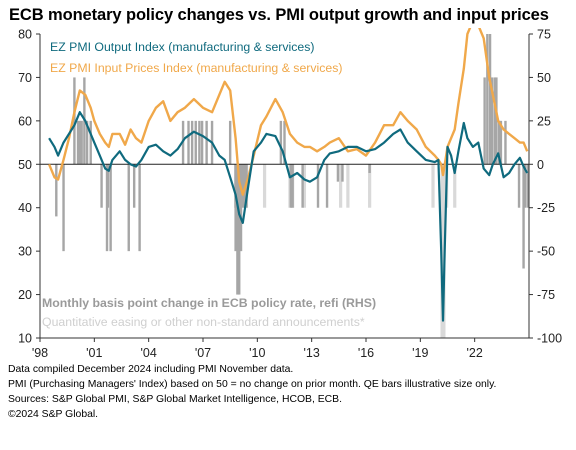 The height and width of the screenshot is (450, 576). What do you see at coordinates (40, 353) in the screenshot?
I see `x-axis-tick-label: '98` at bounding box center [40, 353].